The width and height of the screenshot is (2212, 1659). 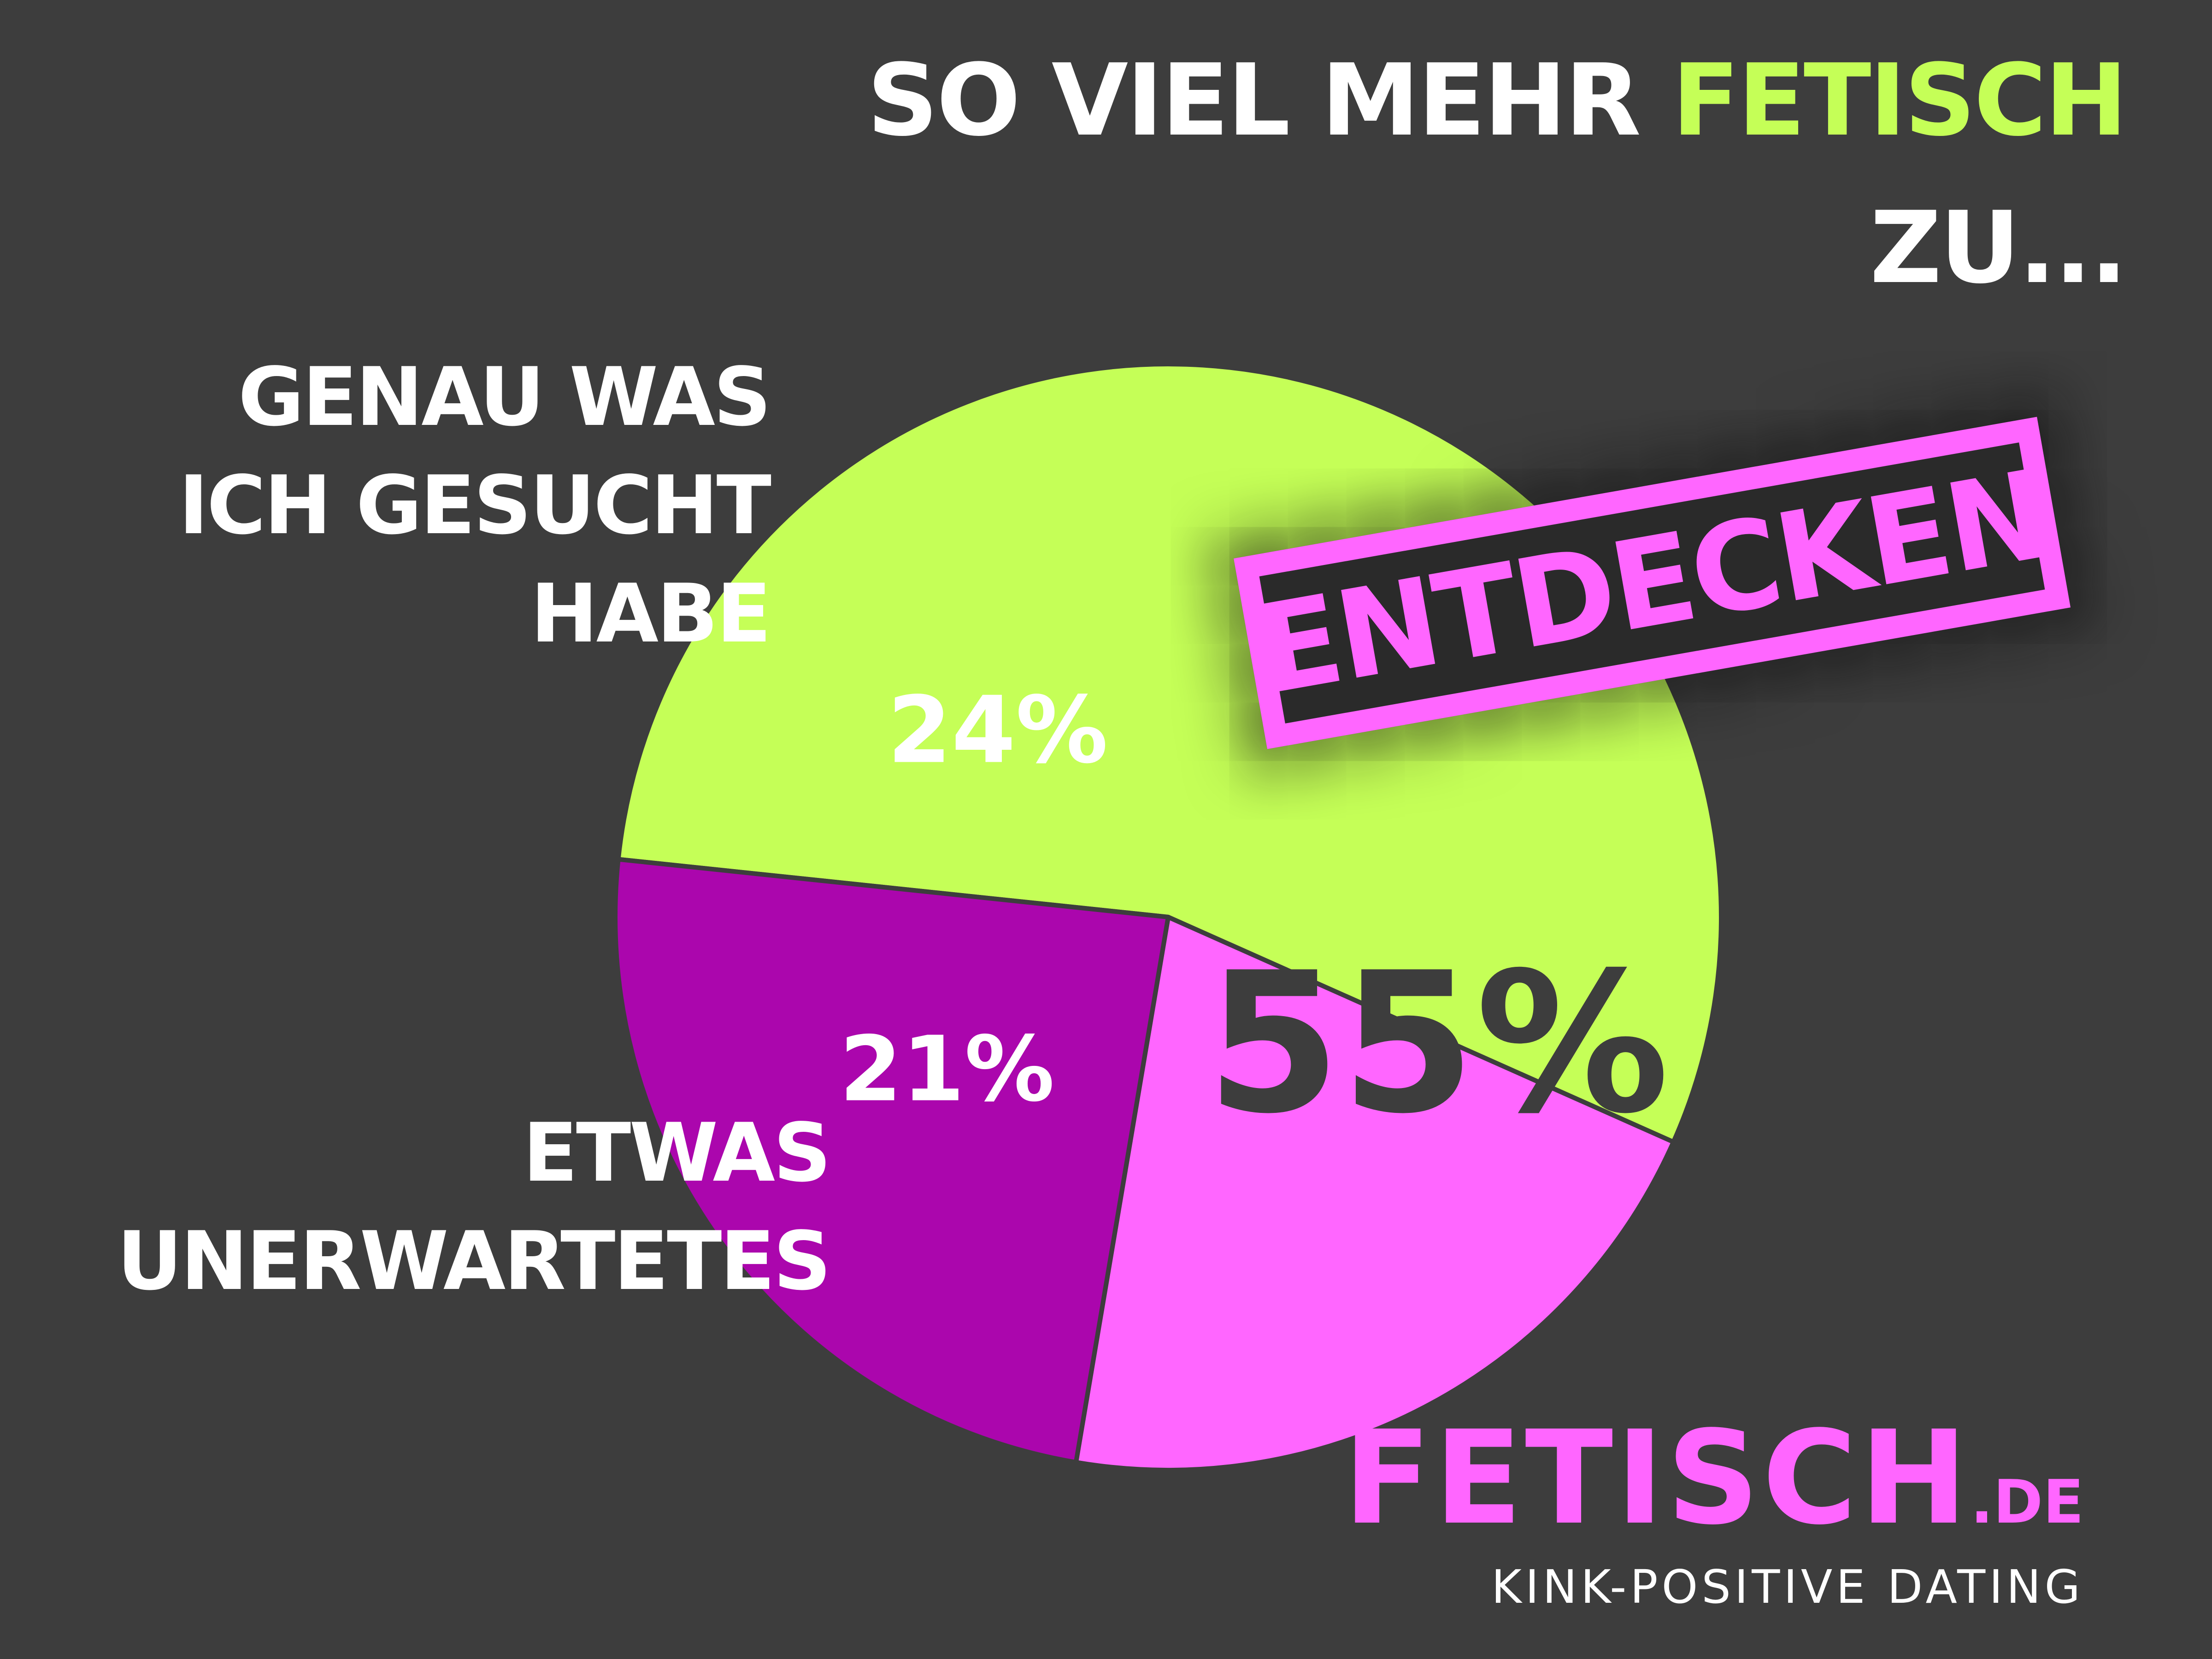 What do you see at coordinates (474, 1207) in the screenshot?
I see `slice-label-etwas-unerwartetes: ETWAS UNERWARTETES` at bounding box center [474, 1207].